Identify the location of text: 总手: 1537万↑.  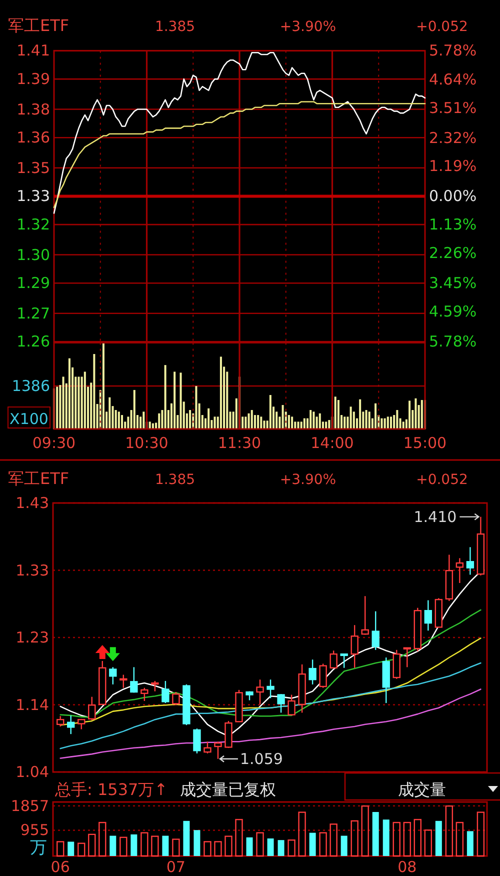
(111, 789).